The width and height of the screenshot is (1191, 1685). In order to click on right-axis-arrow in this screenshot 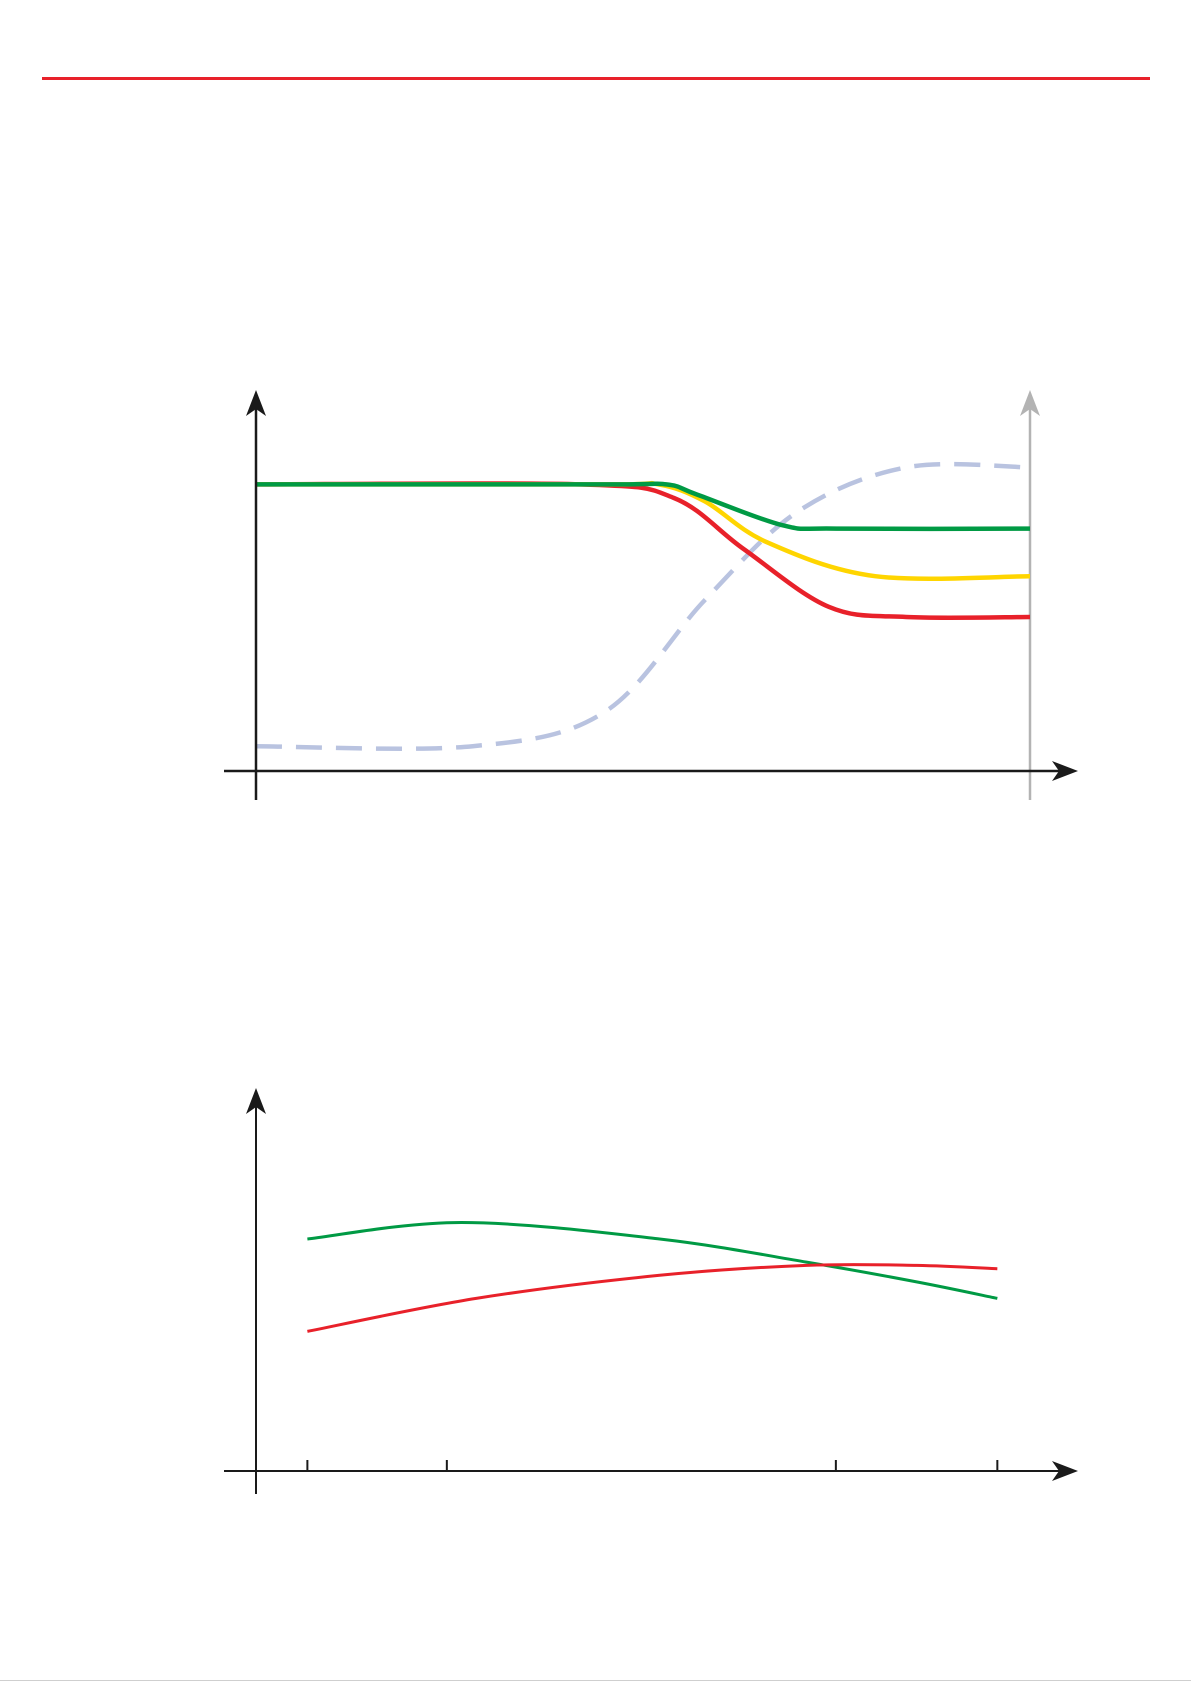, I will do `click(1030, 403)`.